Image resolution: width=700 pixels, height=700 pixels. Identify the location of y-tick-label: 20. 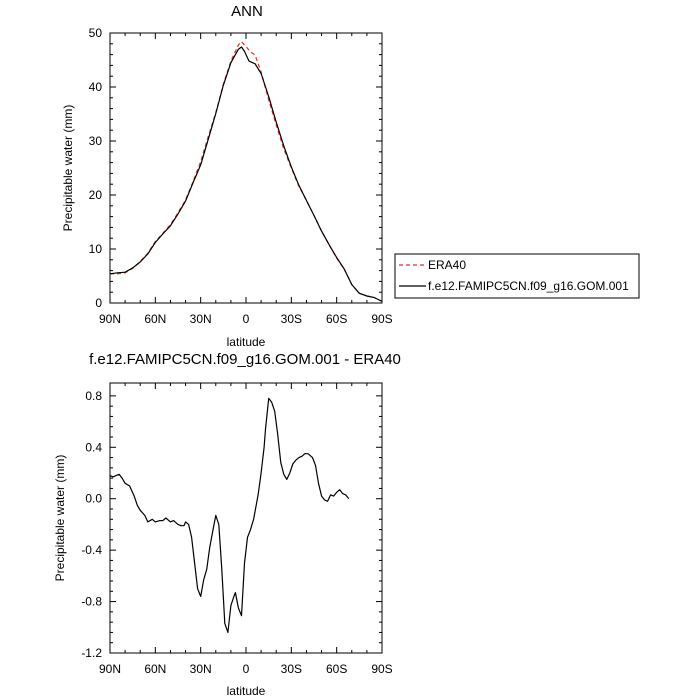
(96, 195).